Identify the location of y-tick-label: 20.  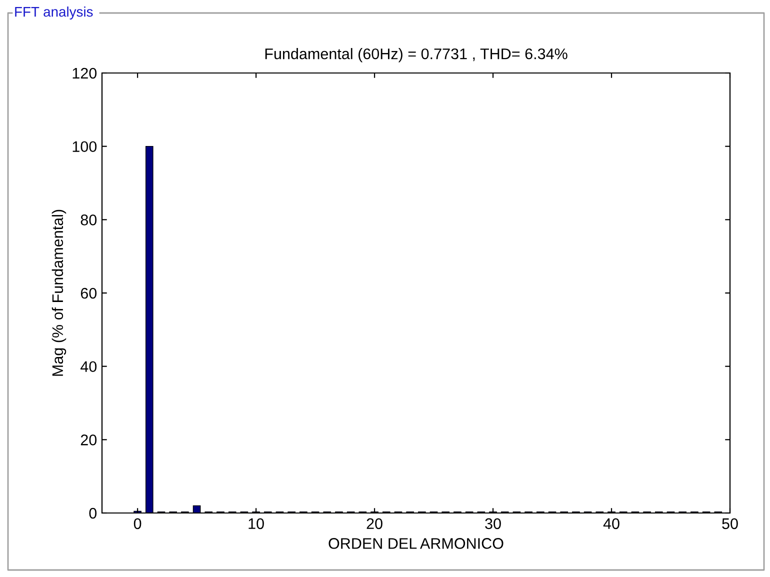
(88, 440).